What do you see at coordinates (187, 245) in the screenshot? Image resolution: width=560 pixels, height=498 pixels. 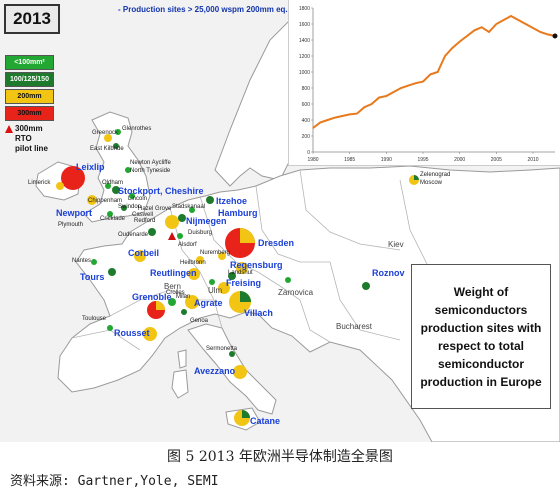 I see `label-alsdorf: Alsdorf` at bounding box center [187, 245].